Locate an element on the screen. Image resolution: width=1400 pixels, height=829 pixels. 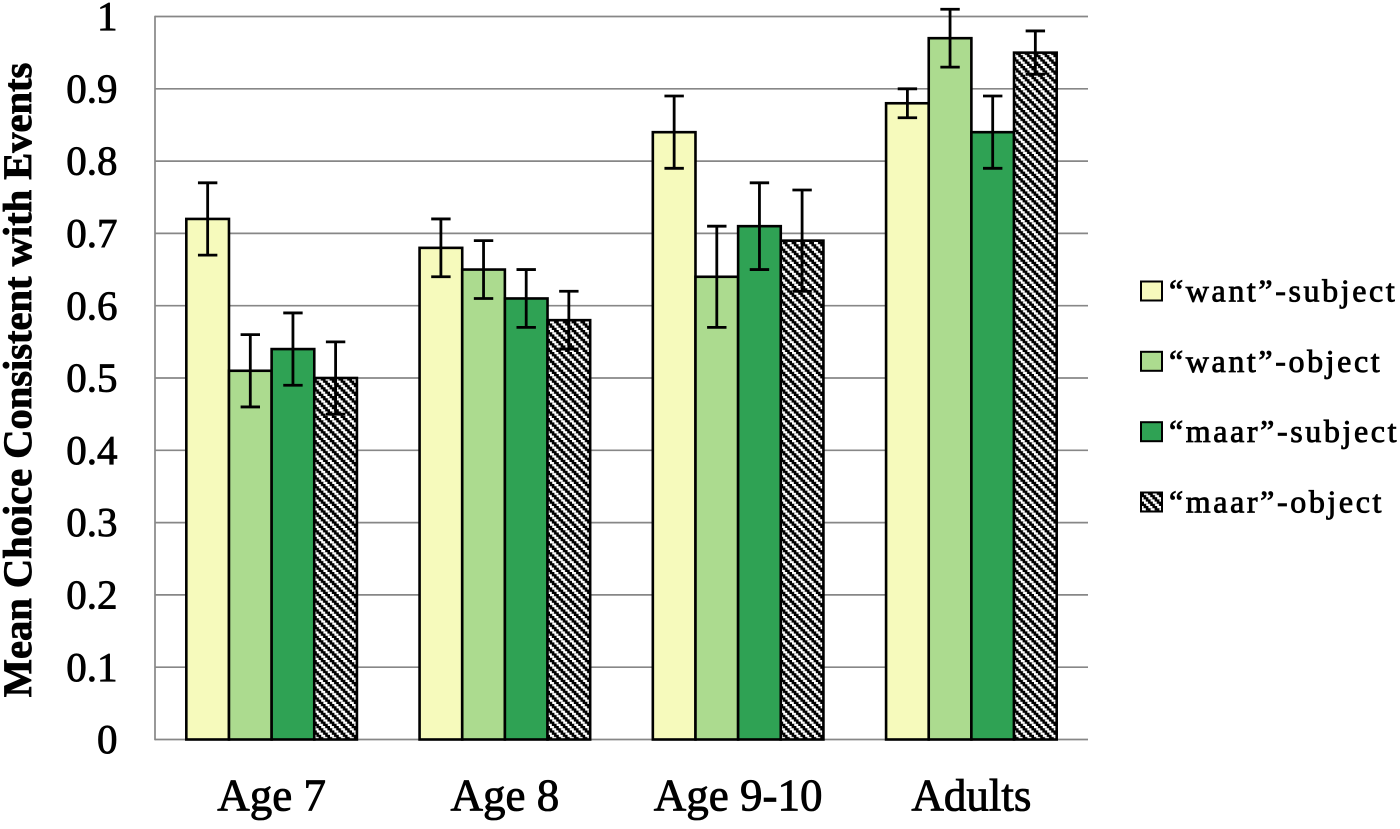
svg-text: 0.7 is located at coordinates (91, 233).